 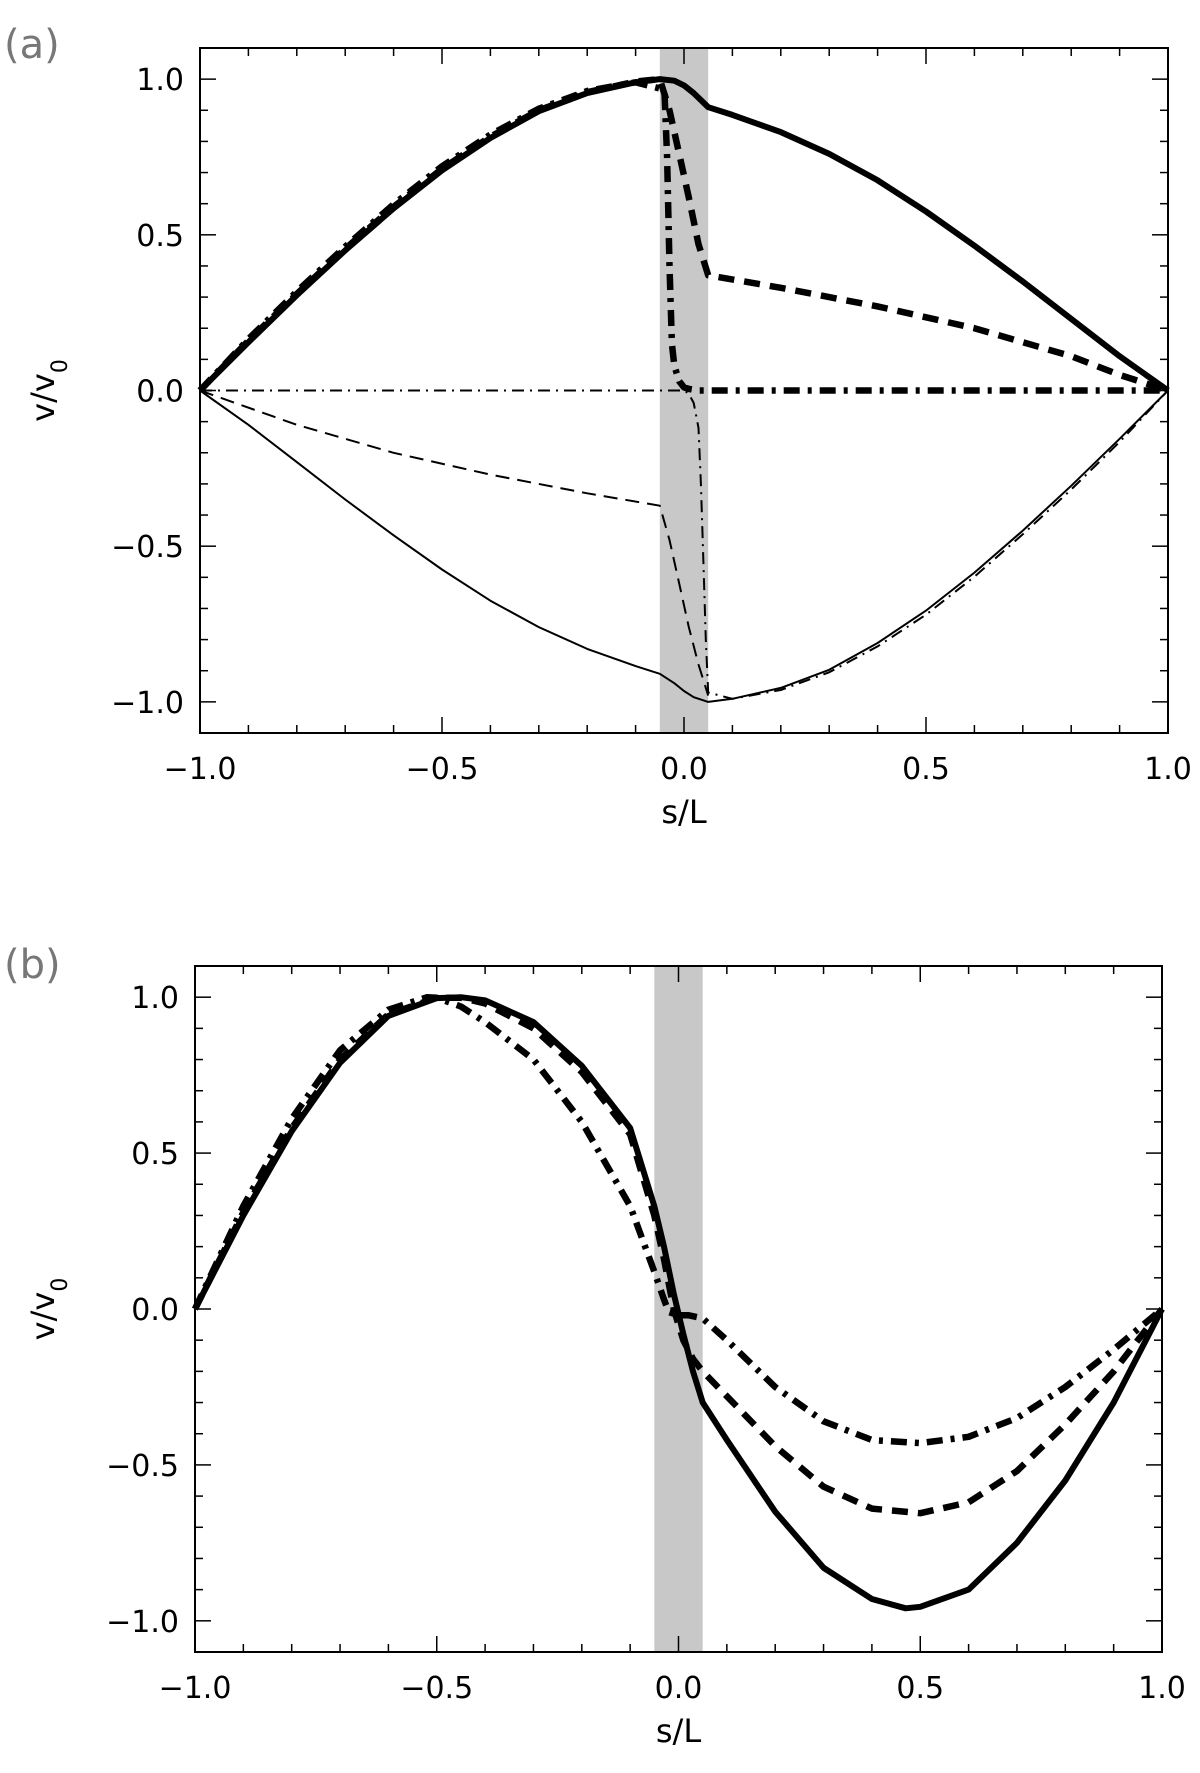 I want to click on series-line-dashed-thin, so click(x=454, y=542).